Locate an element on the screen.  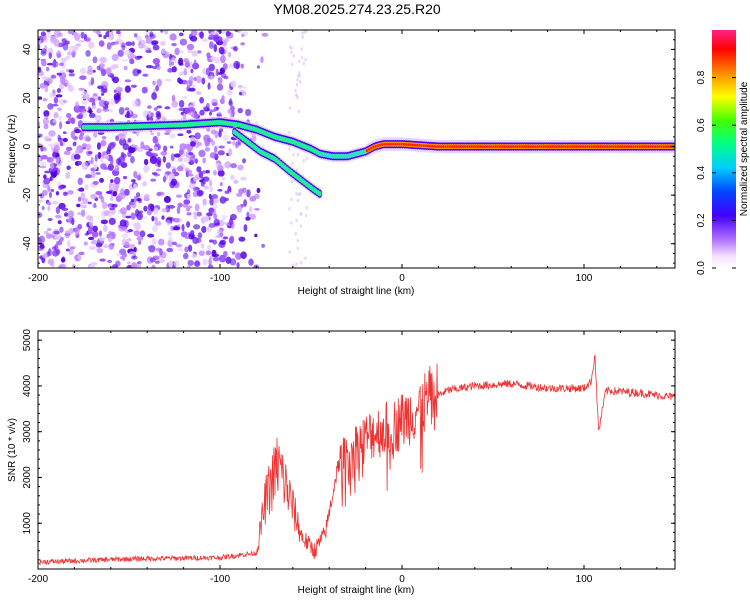
snr-x-tick-label: -100 is located at coordinates (220, 579).